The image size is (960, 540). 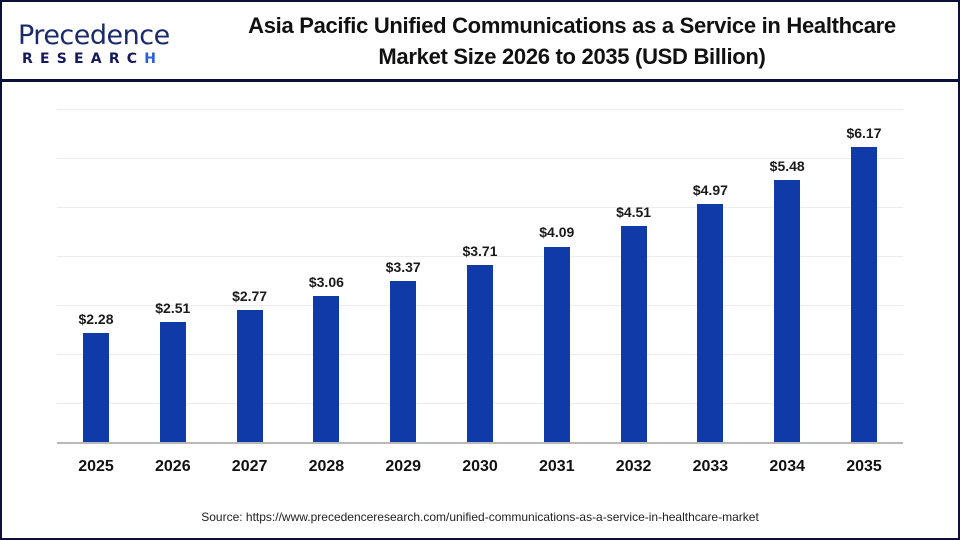 I want to click on bar-2029, so click(x=403, y=361).